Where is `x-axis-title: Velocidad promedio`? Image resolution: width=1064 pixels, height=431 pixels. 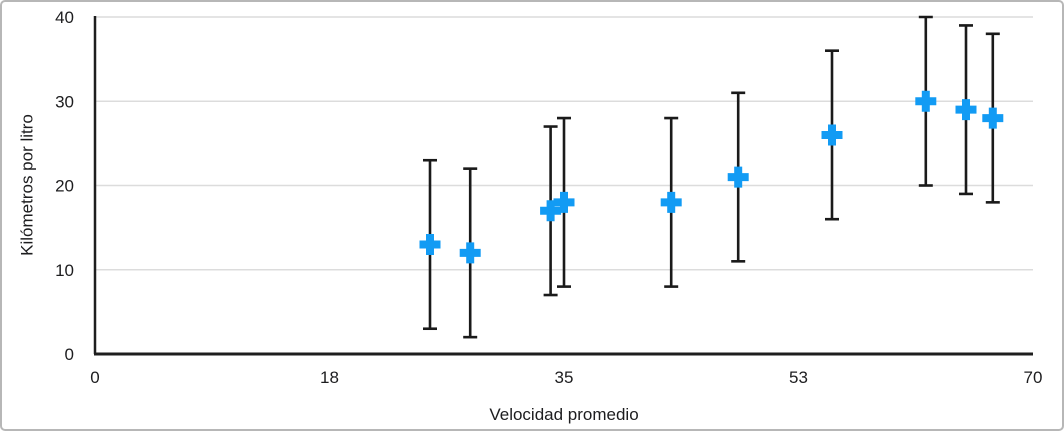 x-axis-title: Velocidad promedio is located at coordinates (564, 414).